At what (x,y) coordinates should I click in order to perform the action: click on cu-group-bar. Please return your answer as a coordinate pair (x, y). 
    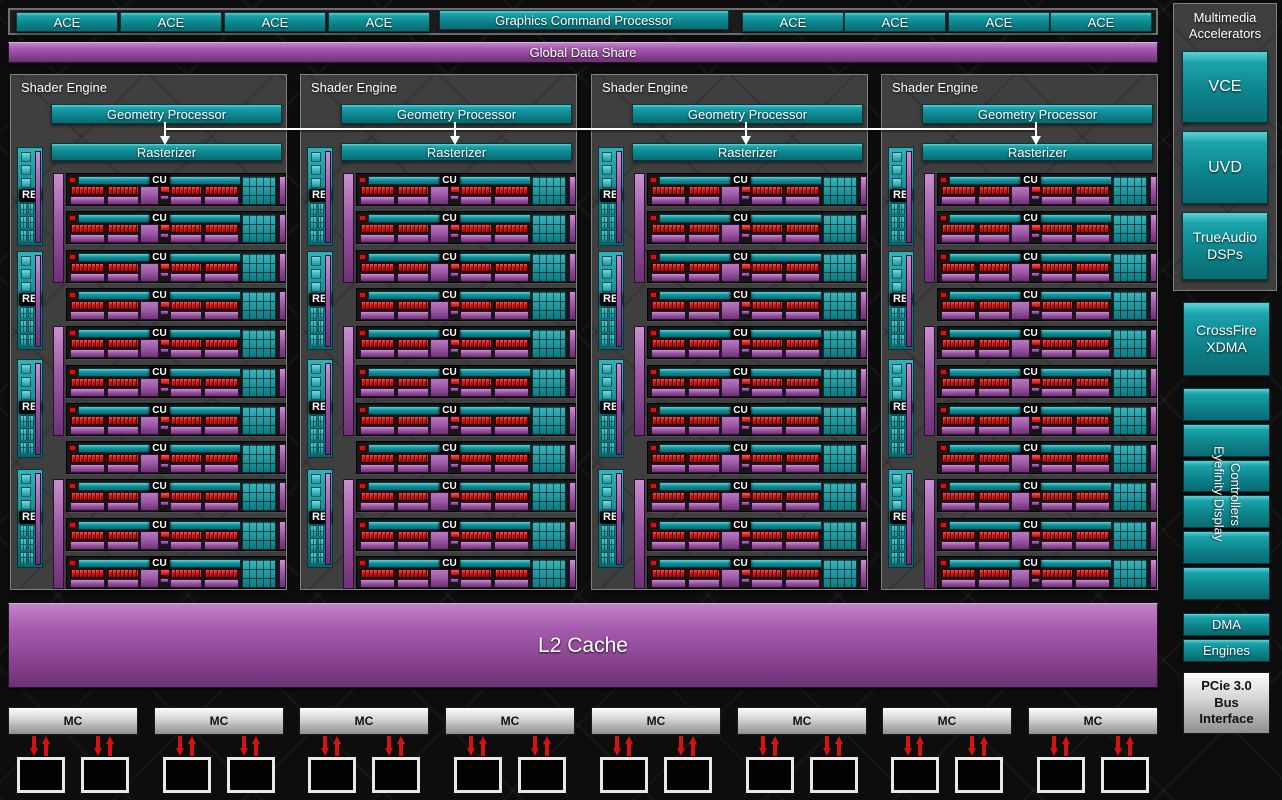
    Looking at the image, I should click on (348, 228).